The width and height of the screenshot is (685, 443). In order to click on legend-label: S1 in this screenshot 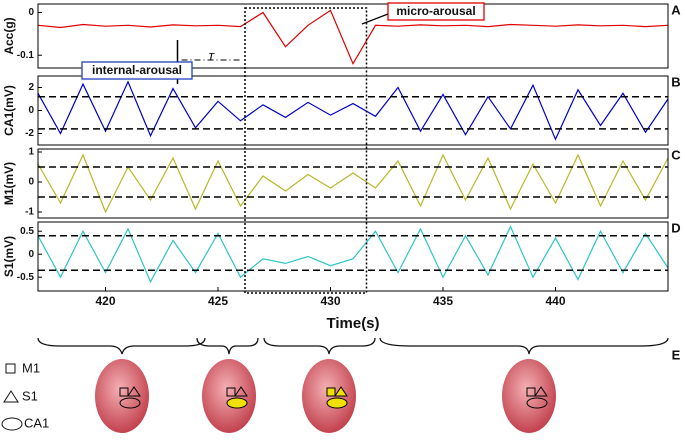, I will do `click(30, 395)`.